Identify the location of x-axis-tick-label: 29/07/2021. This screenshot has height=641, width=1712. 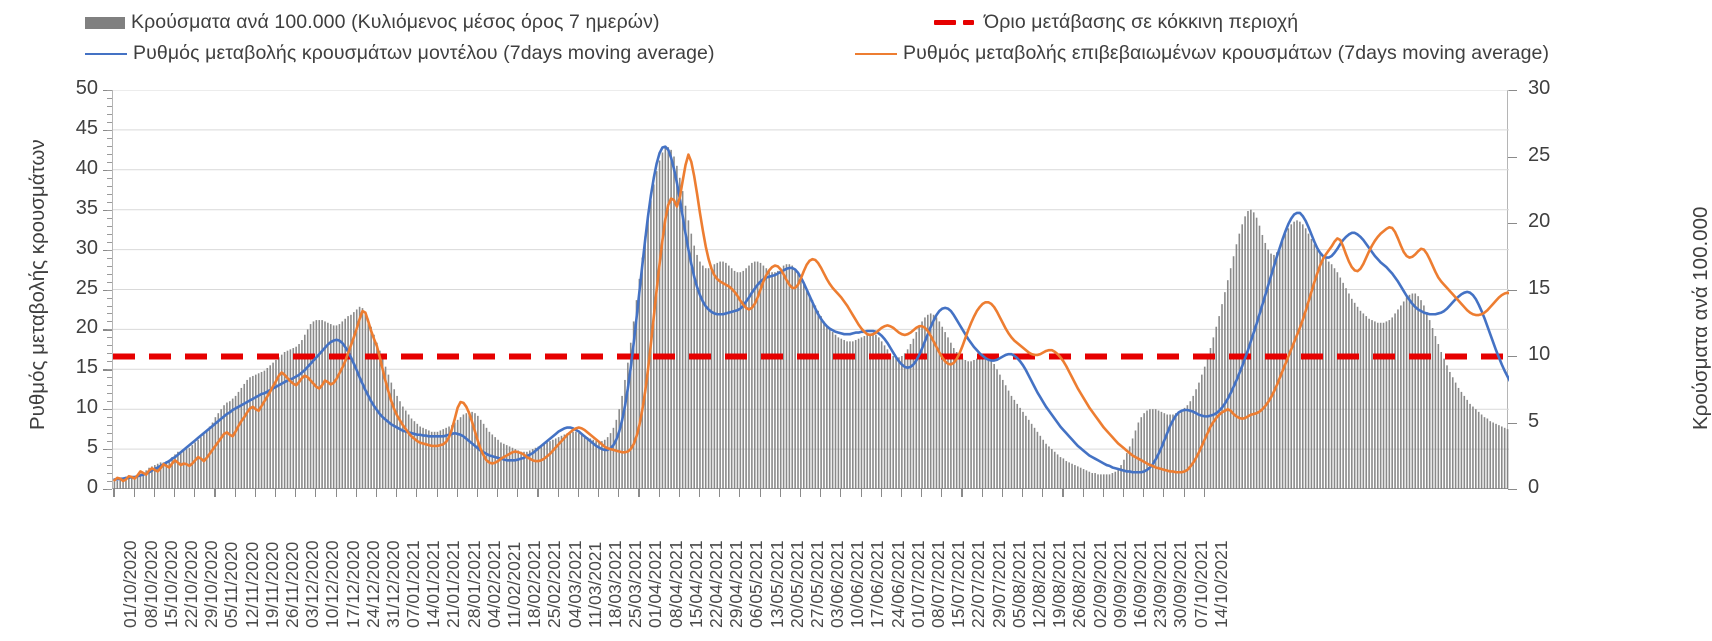
(998, 584).